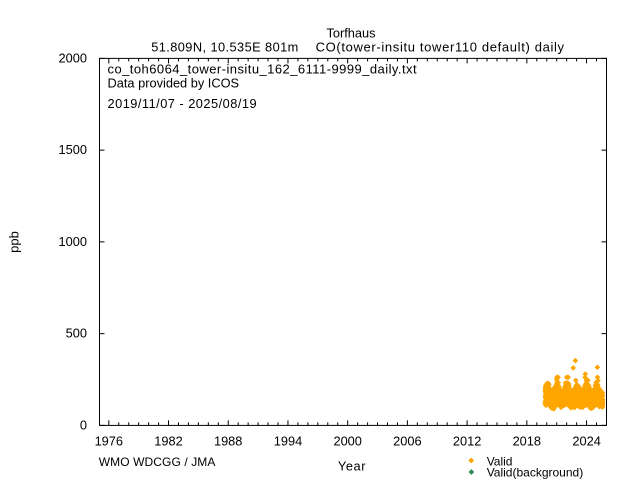  Describe the element at coordinates (440, 46) in the screenshot. I see `svg-text:CO(tower-insitu tower110 defau: CO(tower-insitu tower110 default) daily` at that location.